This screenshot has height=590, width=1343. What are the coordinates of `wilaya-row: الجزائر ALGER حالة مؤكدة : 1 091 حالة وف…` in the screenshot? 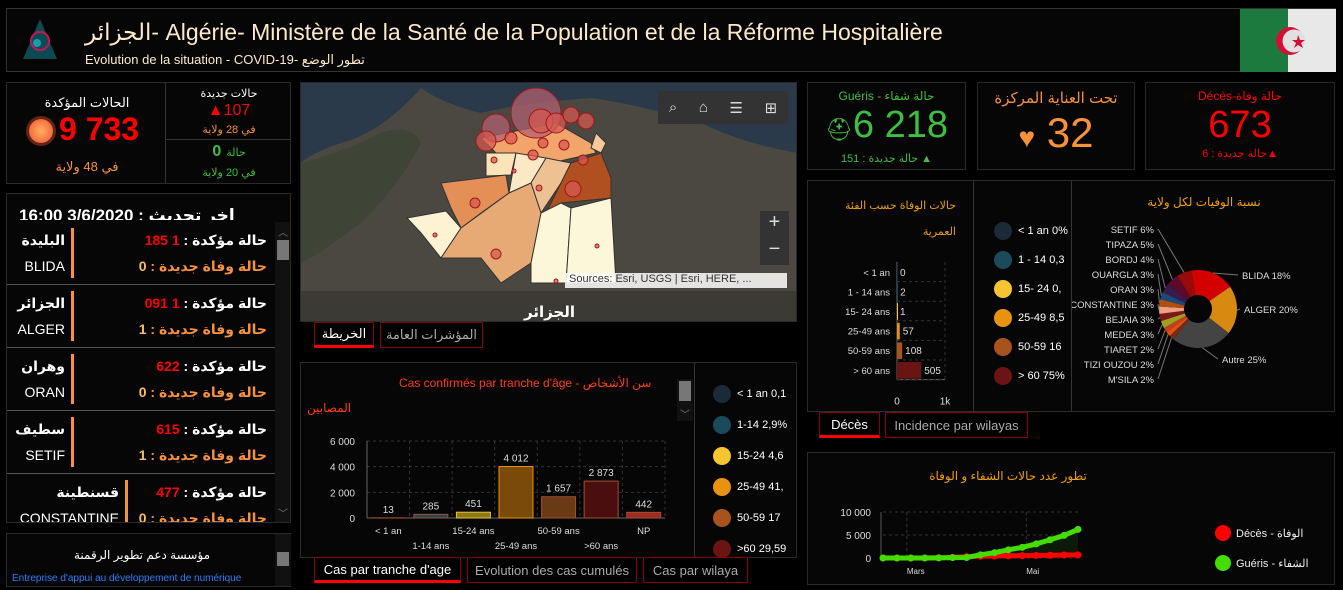 It's located at (141, 316).